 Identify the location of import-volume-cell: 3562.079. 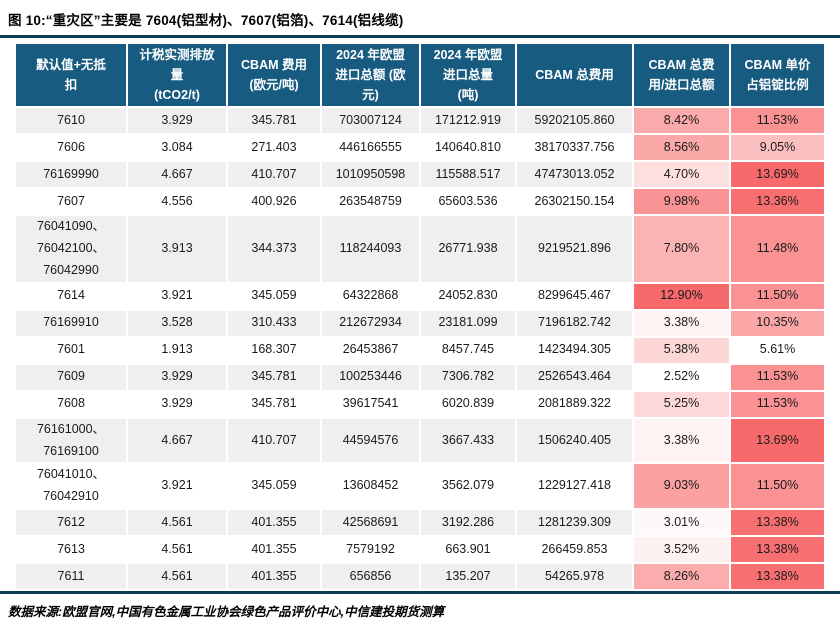
(468, 486).